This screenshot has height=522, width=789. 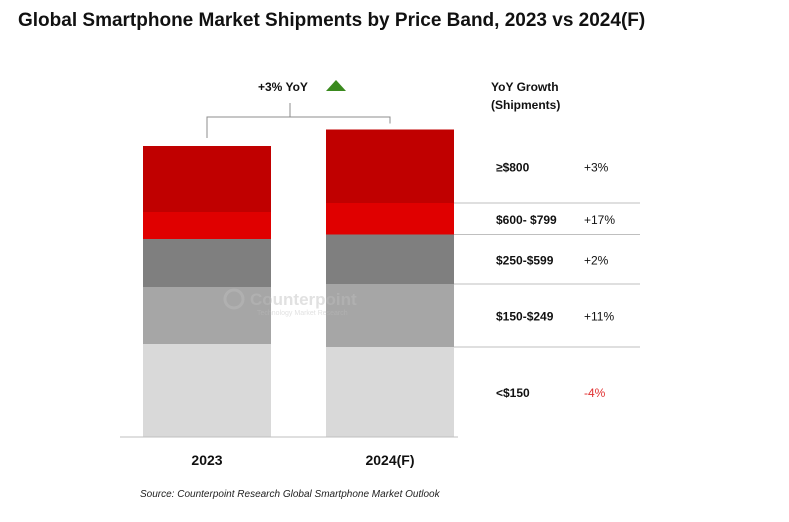 What do you see at coordinates (525, 87) in the screenshot?
I see `yoy-header-line1: YoY Growth` at bounding box center [525, 87].